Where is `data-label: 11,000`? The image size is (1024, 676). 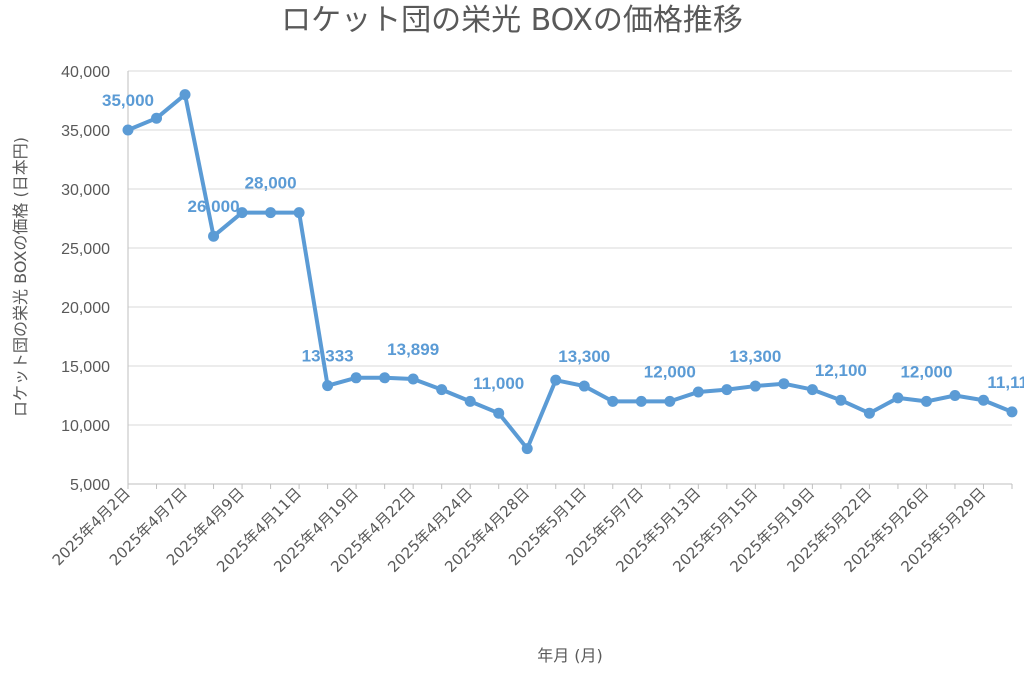
data-label: 11,000 is located at coordinates (498, 383).